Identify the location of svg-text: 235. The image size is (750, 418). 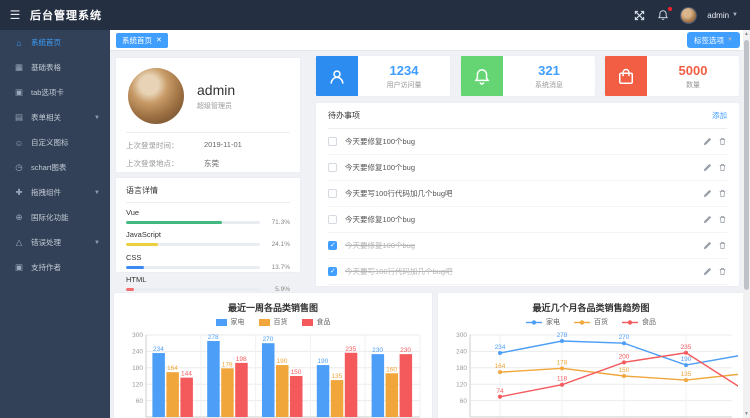
(686, 347).